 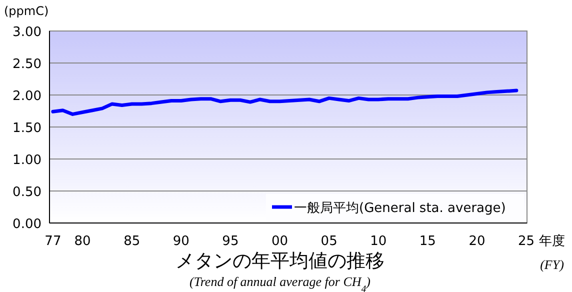 What do you see at coordinates (280, 283) in the screenshot?
I see `text: (Trend of annual average for CH$_{4}$)` at bounding box center [280, 283].